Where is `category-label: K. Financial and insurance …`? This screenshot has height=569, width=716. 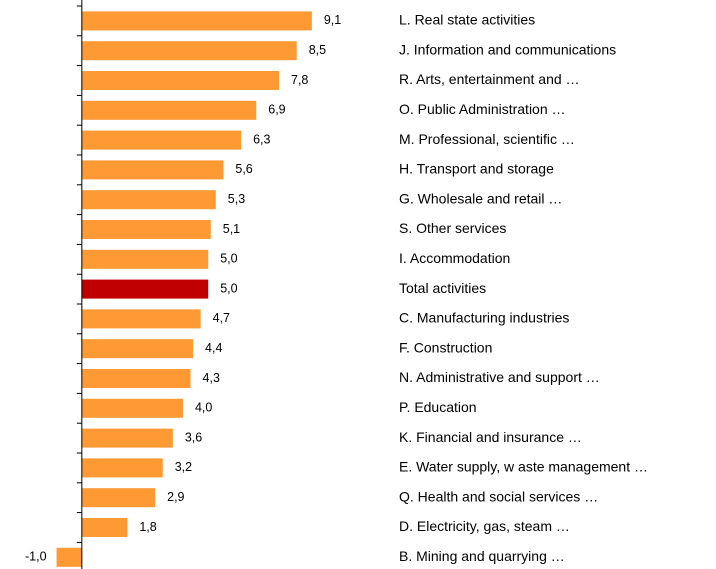
category-label: K. Financial and insurance … is located at coordinates (490, 437).